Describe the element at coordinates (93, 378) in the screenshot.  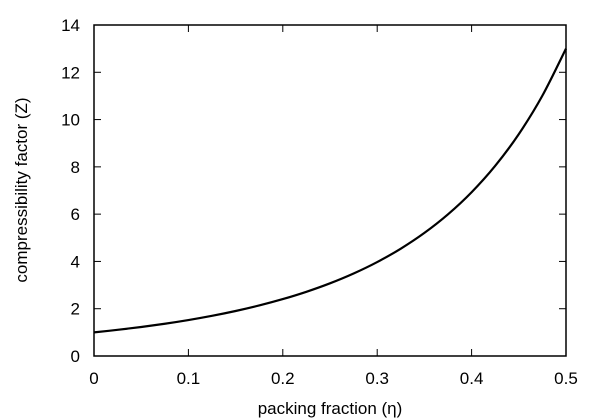
I see `x-tick-label: 0` at that location.